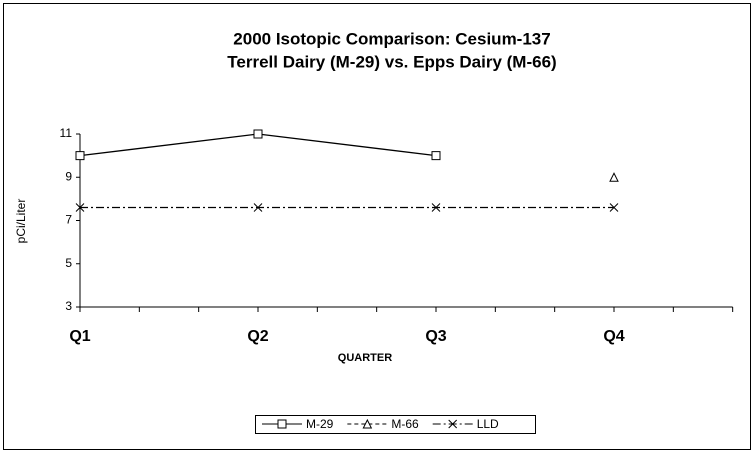  I want to click on y-tick-label: 7, so click(68, 220).